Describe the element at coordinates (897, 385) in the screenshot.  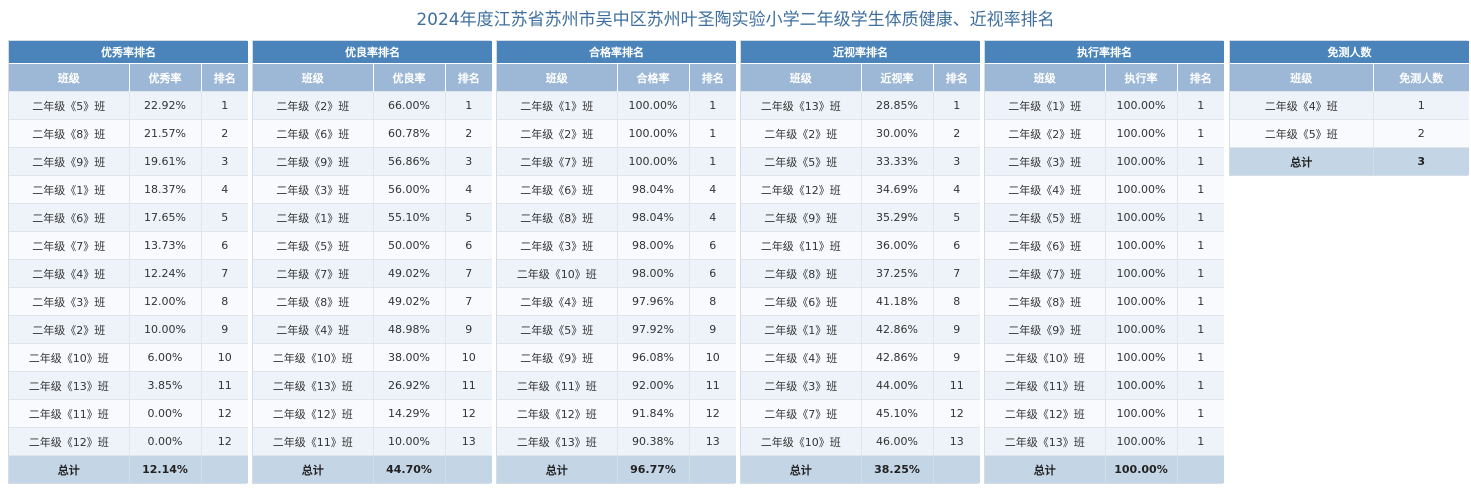
I see `table-cell: 44.00%` at that location.